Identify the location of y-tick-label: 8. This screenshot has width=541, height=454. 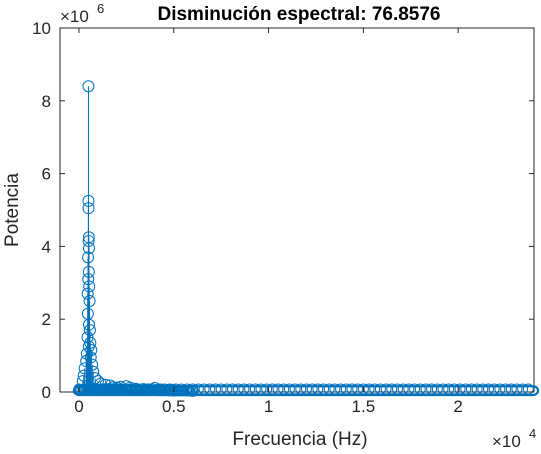
(46, 101).